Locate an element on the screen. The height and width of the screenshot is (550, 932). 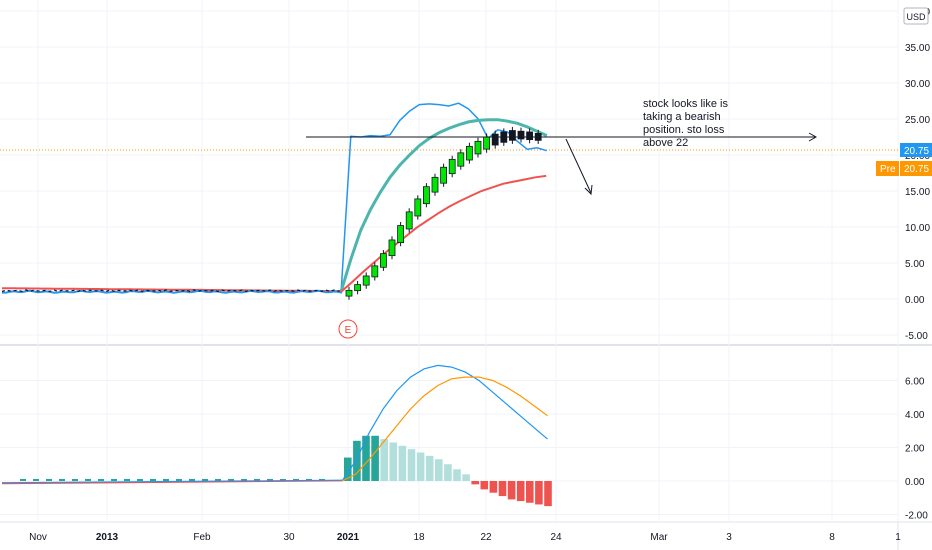
flat-price-series is located at coordinates (172, 290).